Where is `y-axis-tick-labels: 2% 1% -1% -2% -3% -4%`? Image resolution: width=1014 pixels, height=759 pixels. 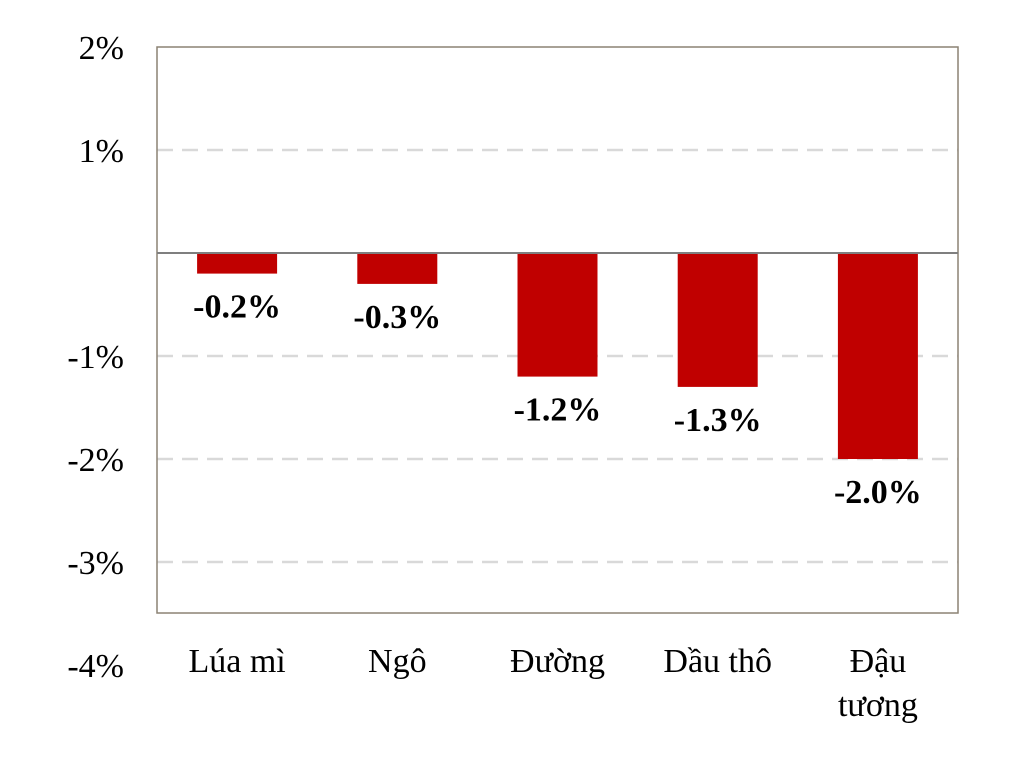
y-axis-tick-labels: 2% 1% -1% -2% -3% -4% is located at coordinates (95, 357).